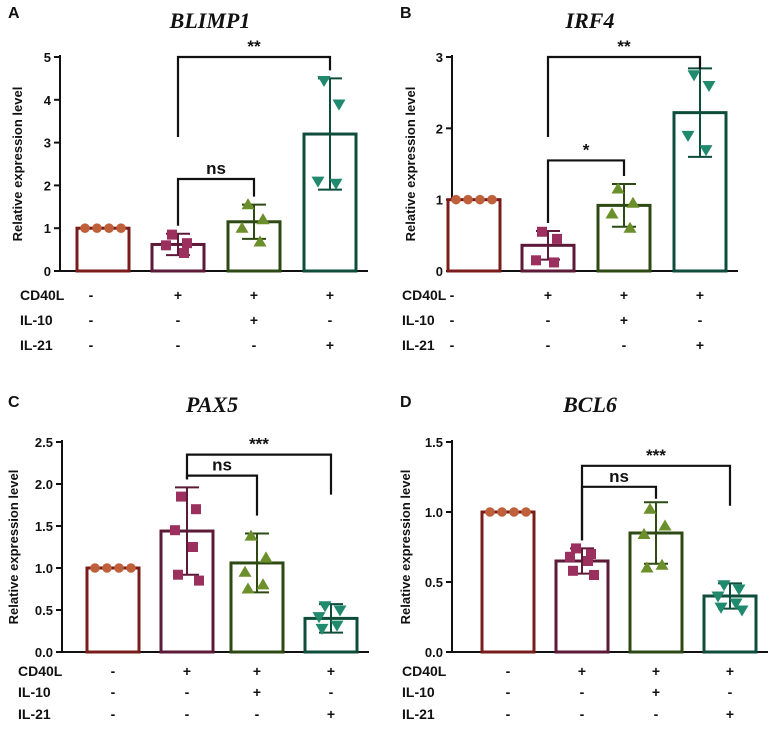 The height and width of the screenshot is (730, 784). Describe the element at coordinates (44, 484) in the screenshot. I see `y-tick-label: 2.0` at that location.